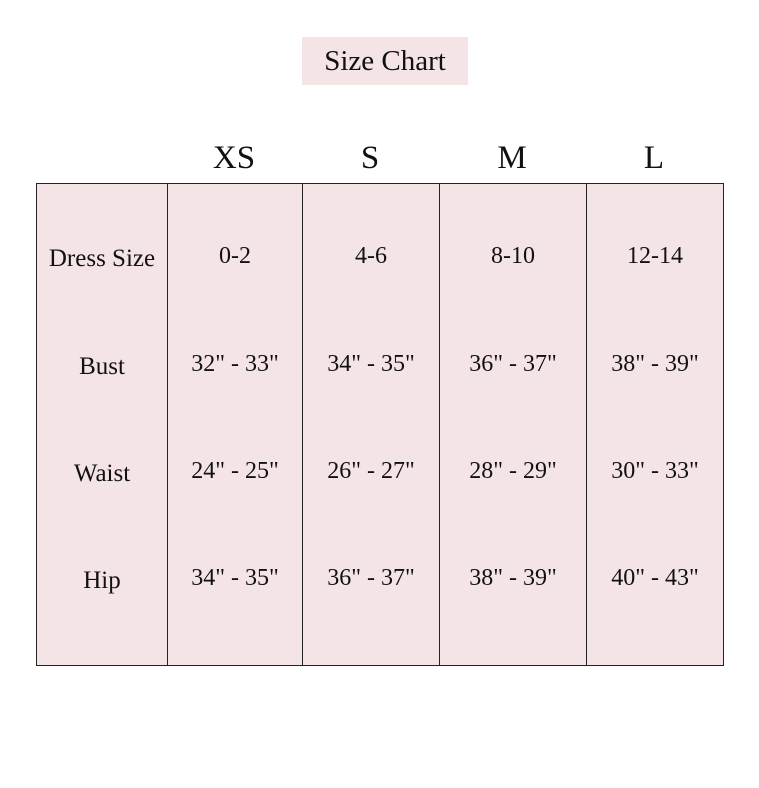 The image size is (759, 788). Describe the element at coordinates (102, 473) in the screenshot. I see `row-label: Waist` at that location.